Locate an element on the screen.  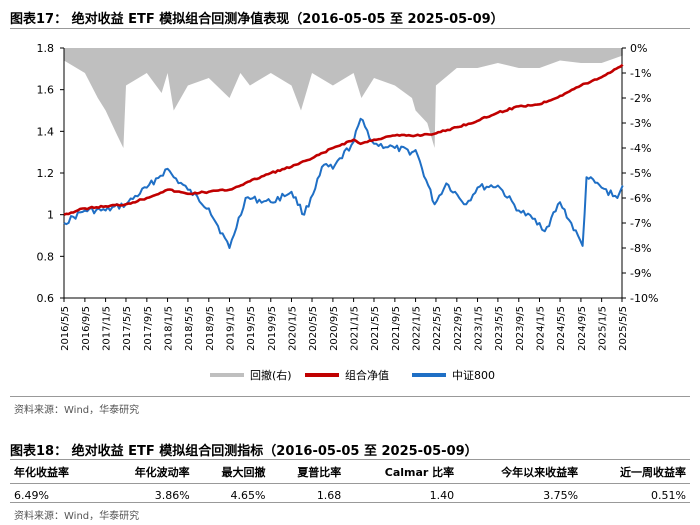
right-y-tick-label: -4% is located at coordinates (640, 148).